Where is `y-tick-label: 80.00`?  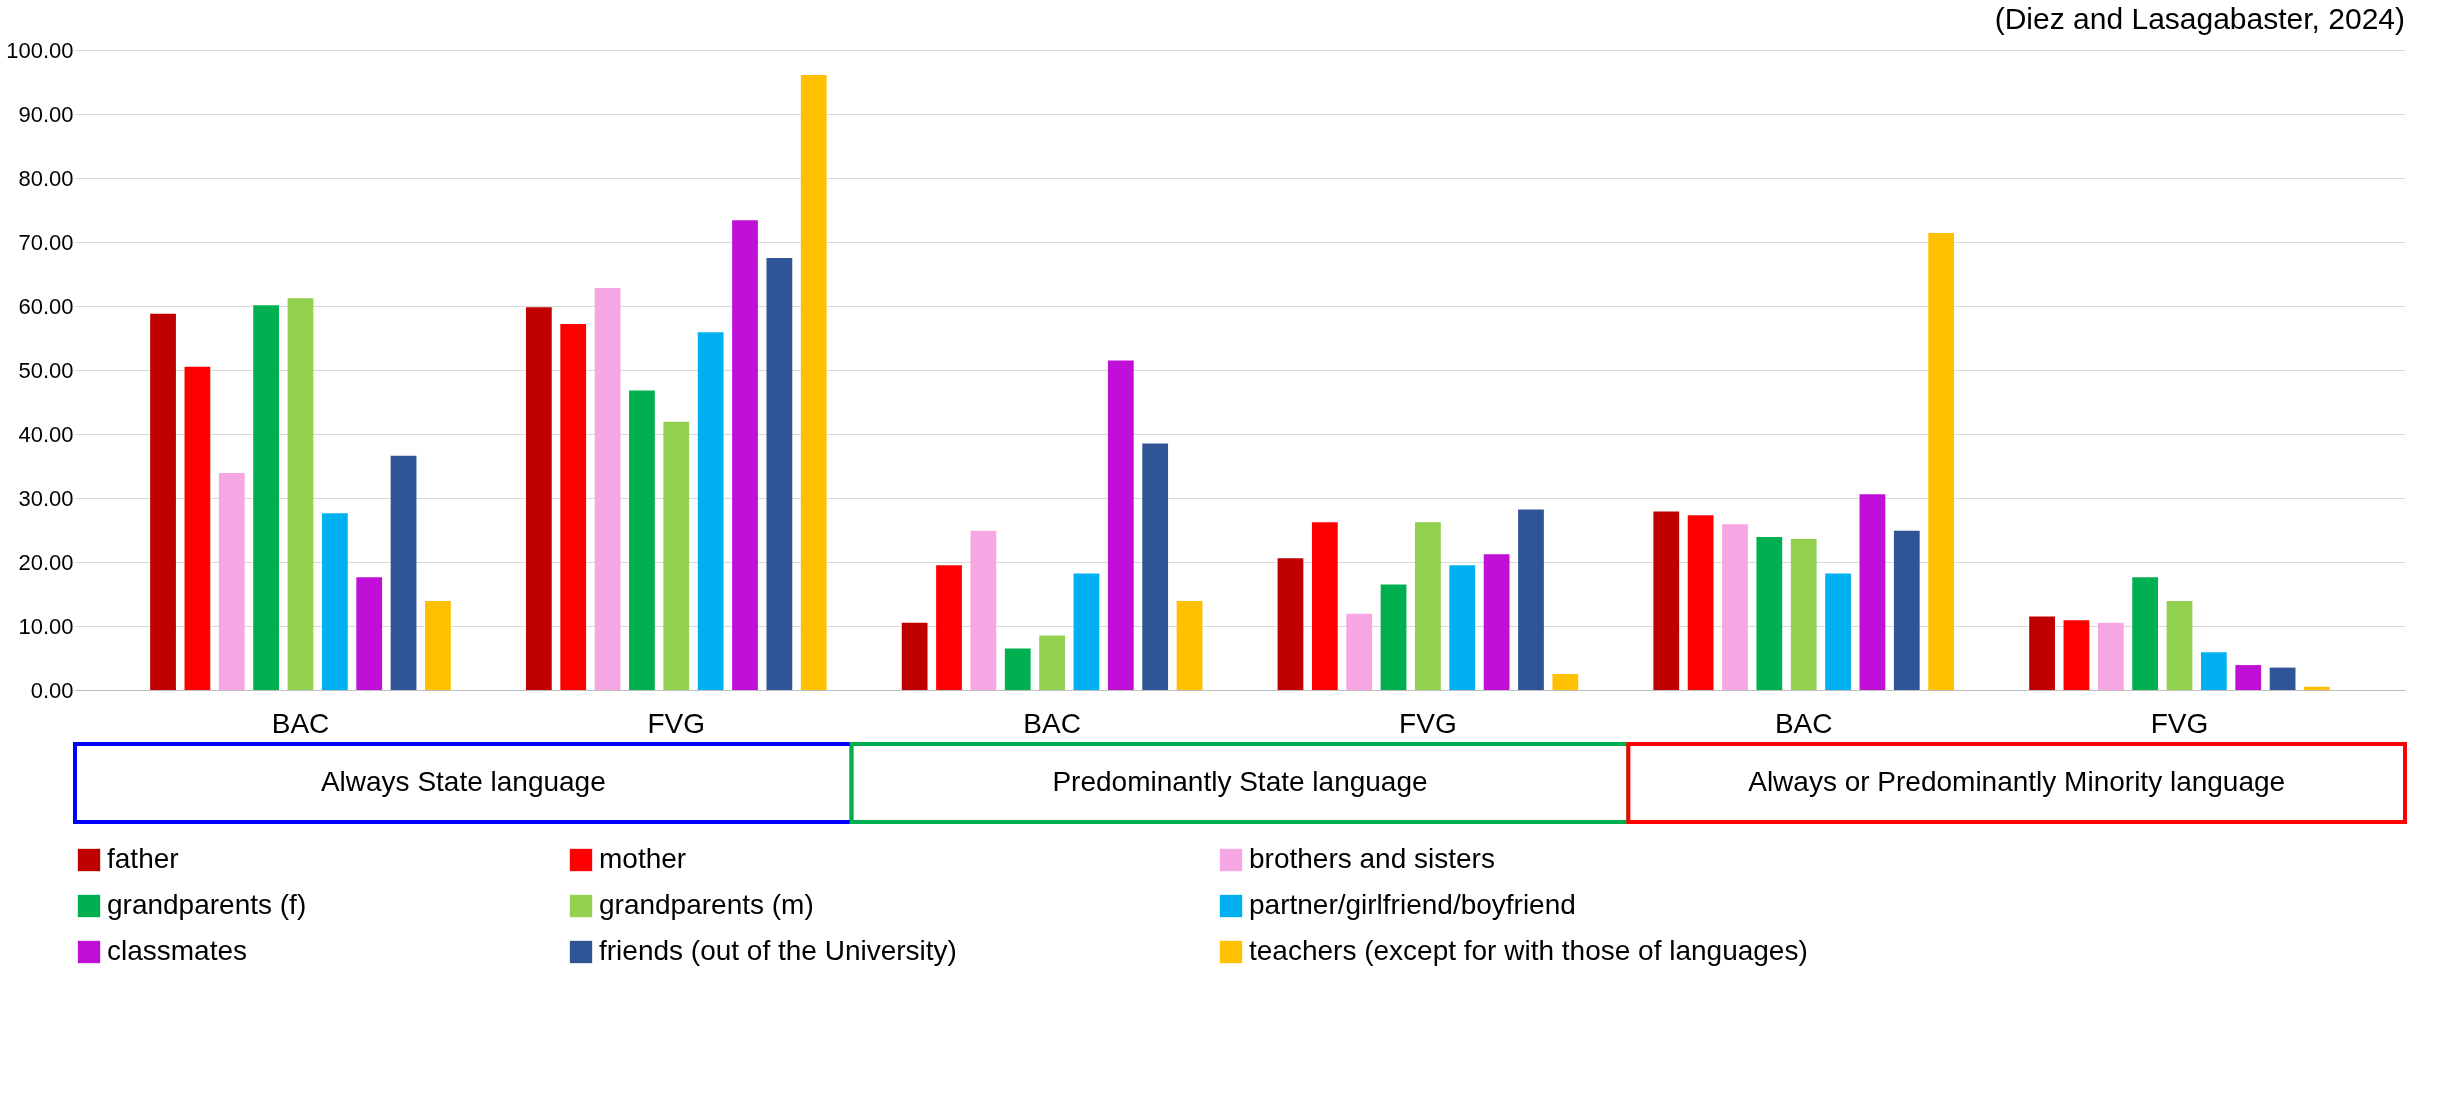 y-tick-label: 80.00 is located at coordinates (46, 178).